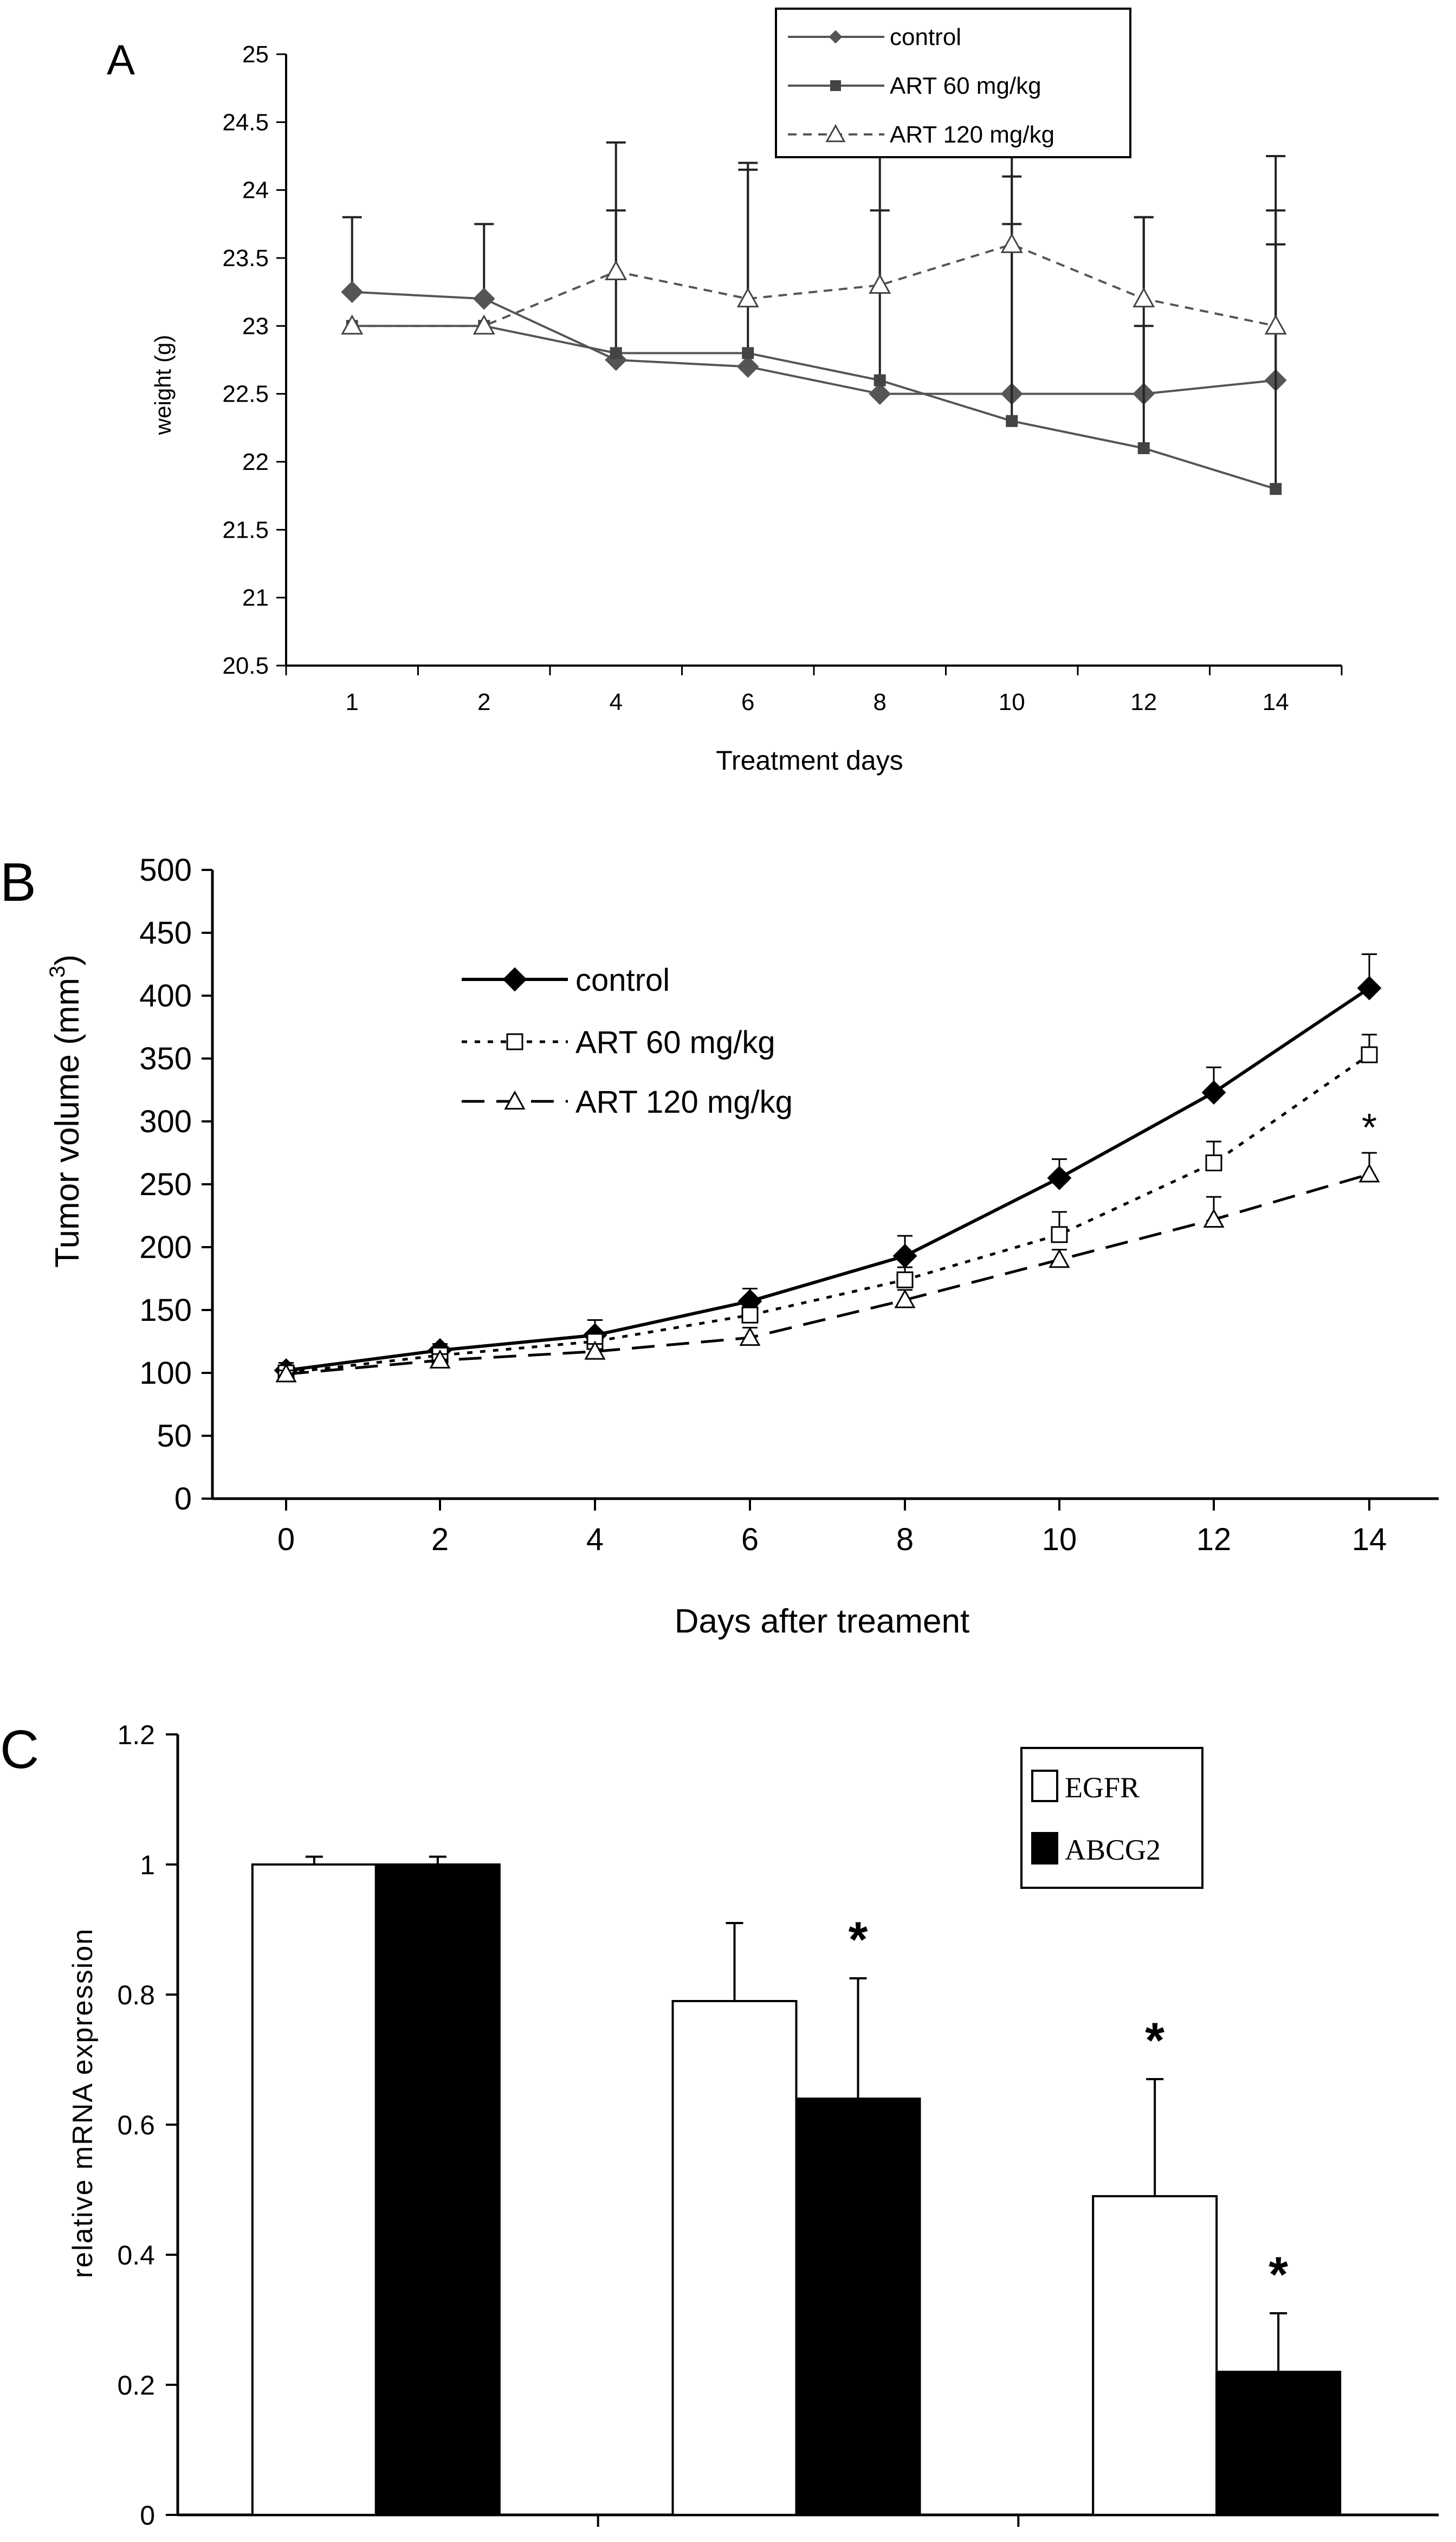 The height and width of the screenshot is (2542, 1456). Describe the element at coordinates (1113, 1850) in the screenshot. I see `panel-c-legend-label: ABCG2` at that location.